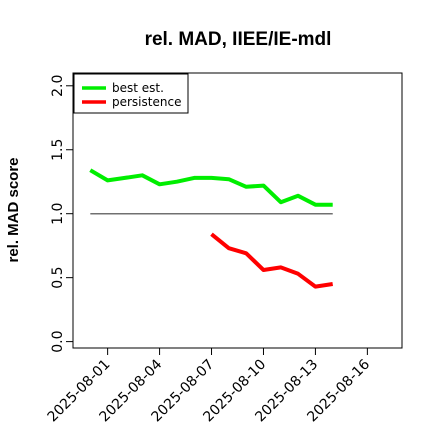 The width and height of the screenshot is (440, 440). What do you see at coordinates (58, 86) in the screenshot?
I see `y-tick-label: 2.0` at bounding box center [58, 86].